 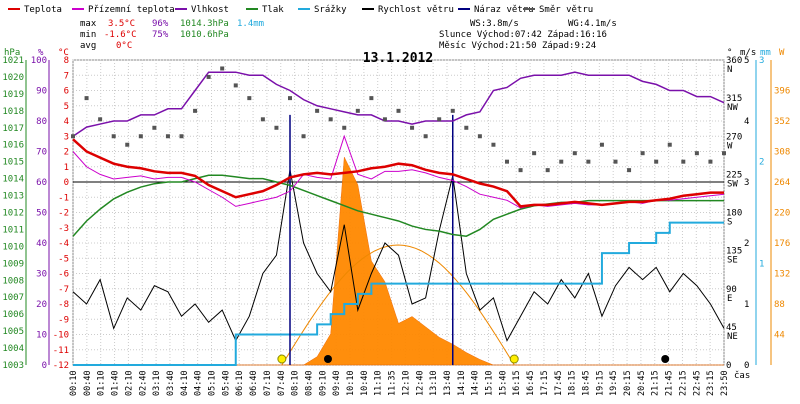 What do you see at coordinates (74, 383) in the screenshot?
I see `time-tick-label: 00:10` at bounding box center [74, 383].